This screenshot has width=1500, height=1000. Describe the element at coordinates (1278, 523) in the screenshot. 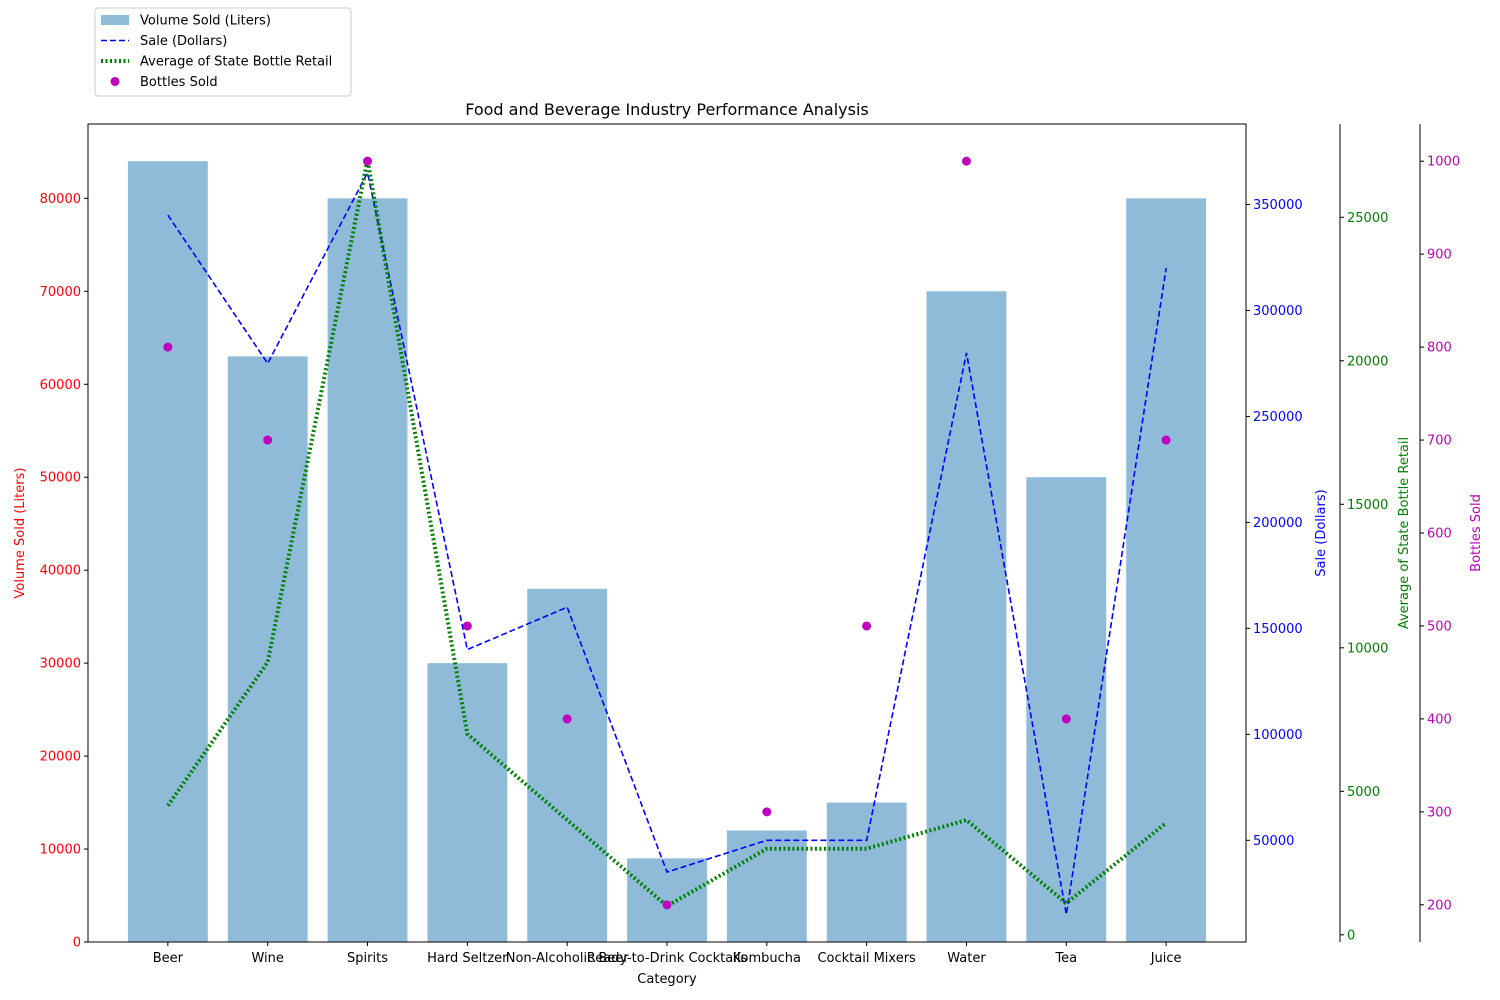

I see `y-tick-label: 200000` at that location.